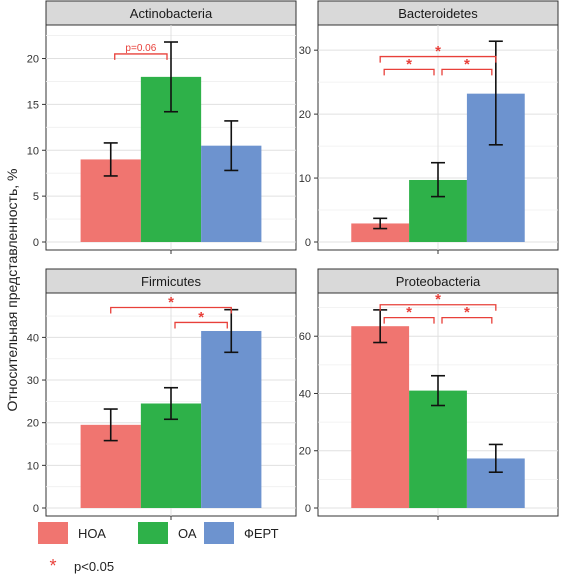  What do you see at coordinates (153, 533) in the screenshot?
I see `legend-swatch-oa` at bounding box center [153, 533].